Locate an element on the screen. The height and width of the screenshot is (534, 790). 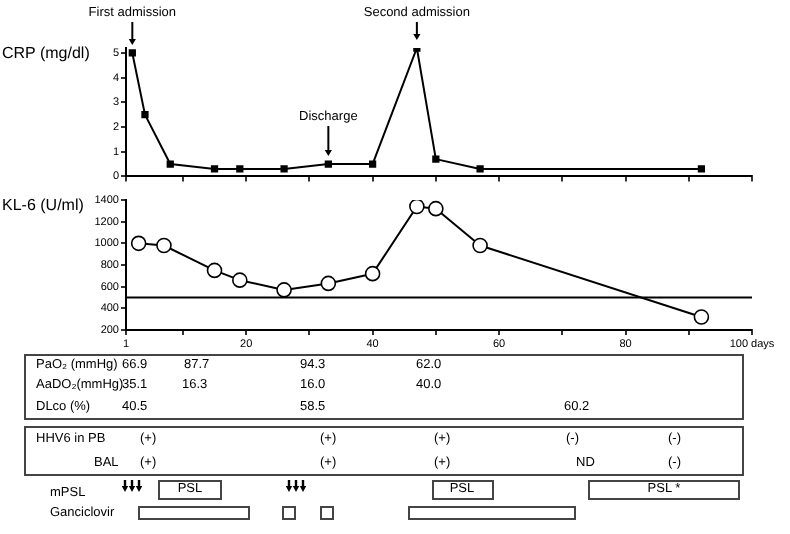
y-axis-title: CRP (mg/dl) is located at coordinates (46, 53).